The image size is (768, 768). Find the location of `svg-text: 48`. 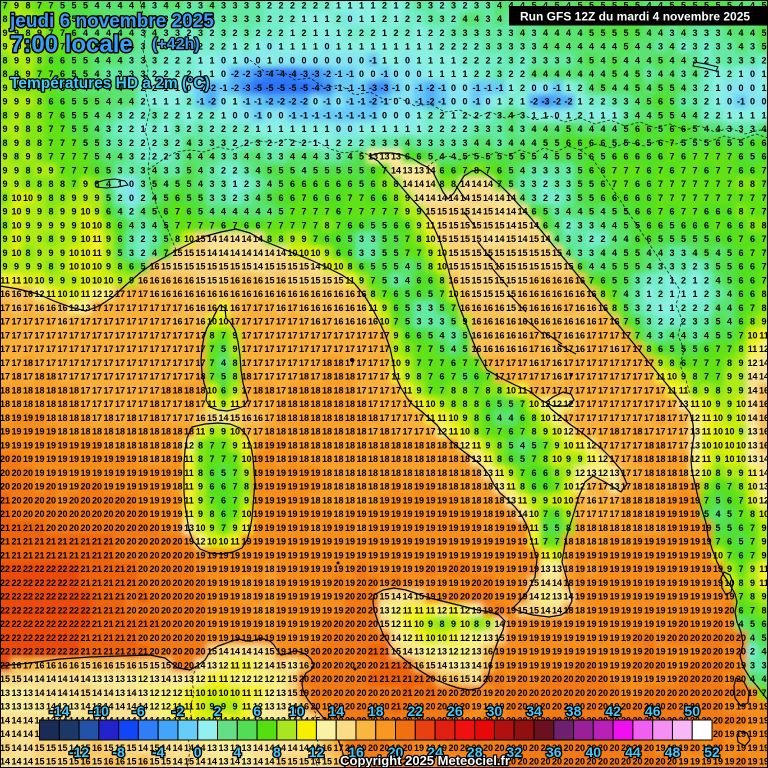

svg-text: 48 is located at coordinates (673, 752).